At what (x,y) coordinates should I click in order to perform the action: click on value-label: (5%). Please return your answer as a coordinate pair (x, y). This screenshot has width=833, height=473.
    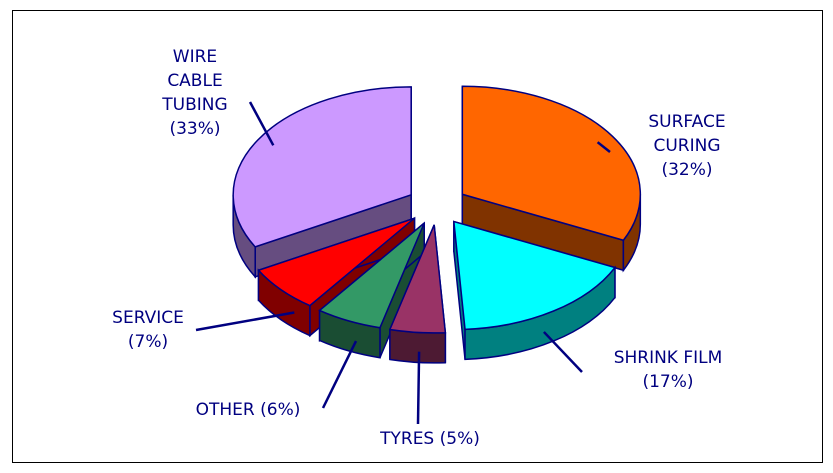
    Looking at the image, I should click on (459, 439).